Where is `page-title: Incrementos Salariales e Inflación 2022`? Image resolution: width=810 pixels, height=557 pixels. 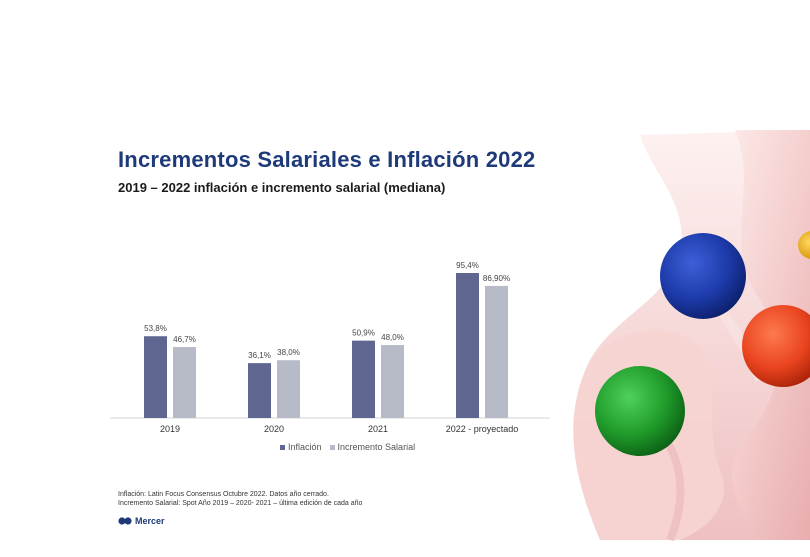
page-title: Incrementos Salariales e Inflación 2022 is located at coordinates (327, 159).